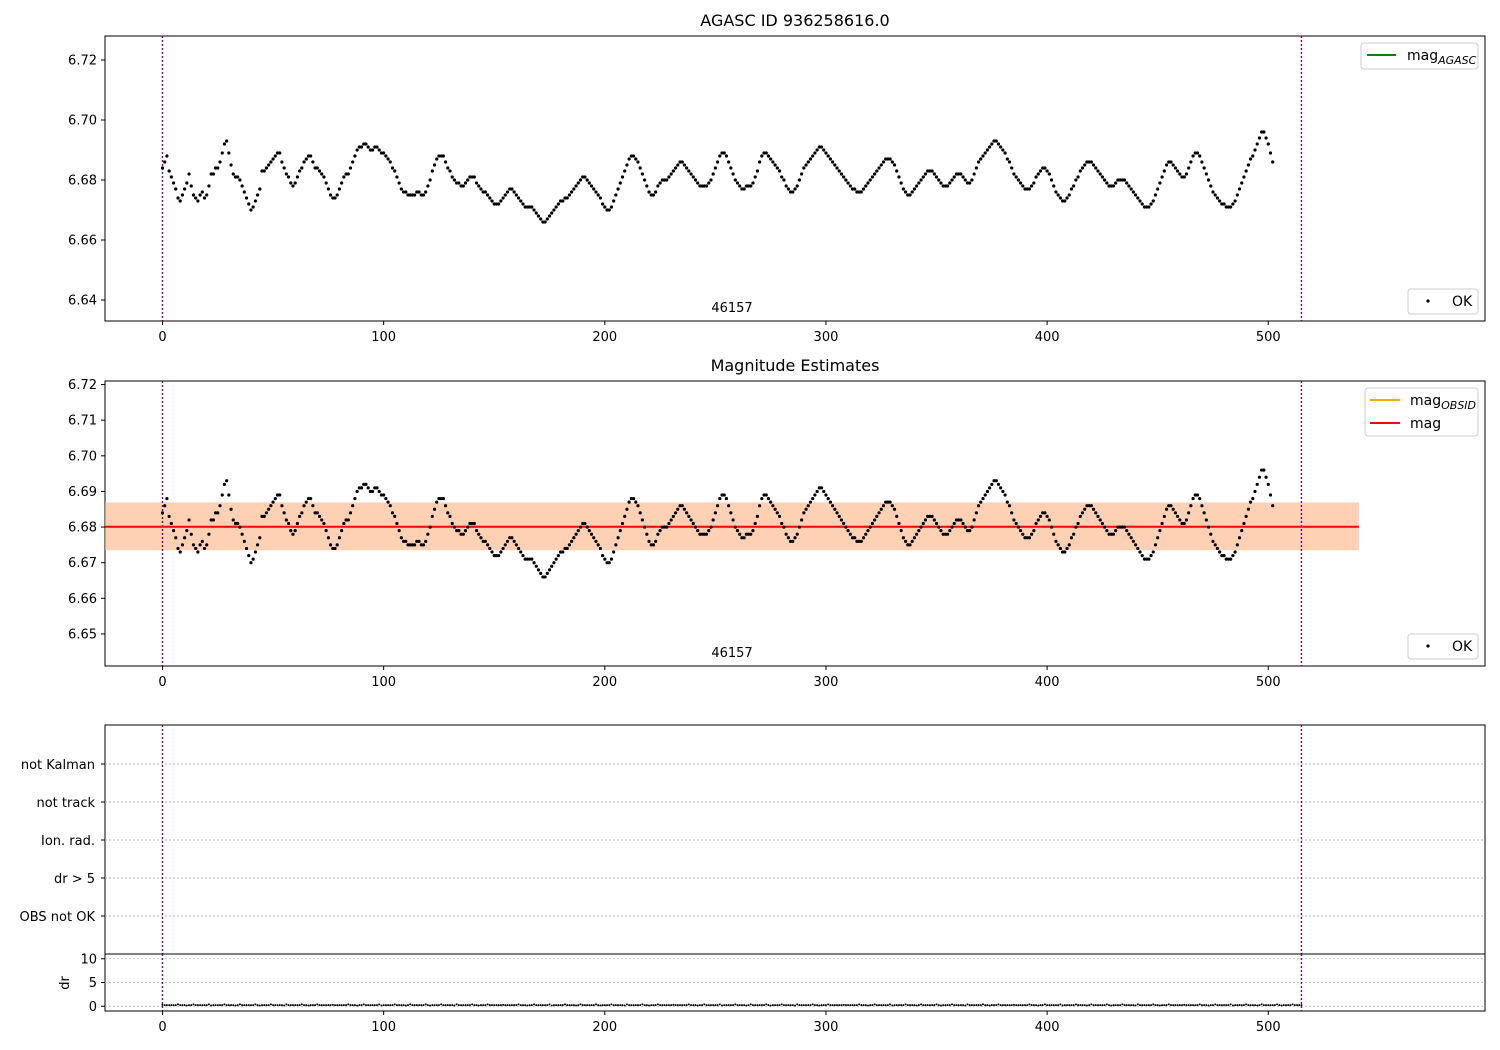 This screenshot has width=1500, height=1050. What do you see at coordinates (731, 308) in the screenshot?
I see `agasc-obsid-annotation: 46157` at bounding box center [731, 308].